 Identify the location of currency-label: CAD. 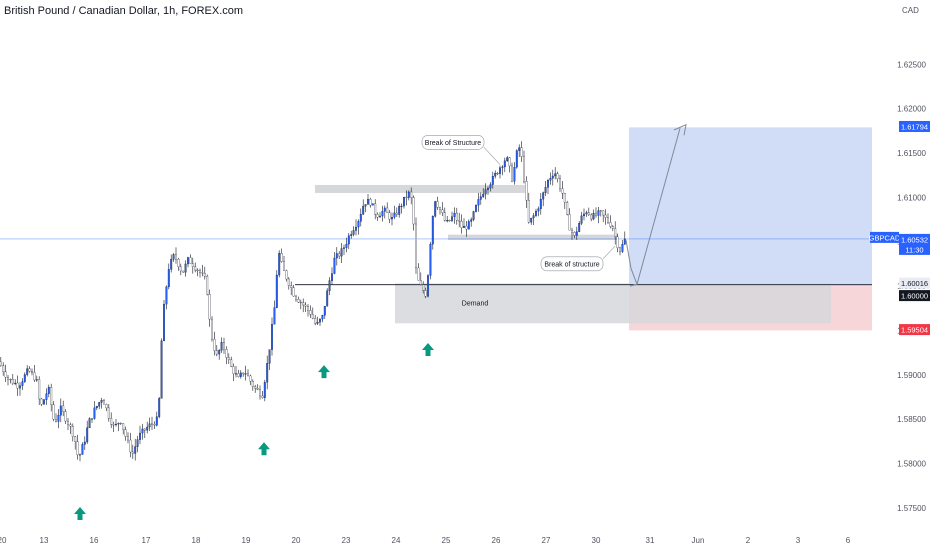
(910, 10).